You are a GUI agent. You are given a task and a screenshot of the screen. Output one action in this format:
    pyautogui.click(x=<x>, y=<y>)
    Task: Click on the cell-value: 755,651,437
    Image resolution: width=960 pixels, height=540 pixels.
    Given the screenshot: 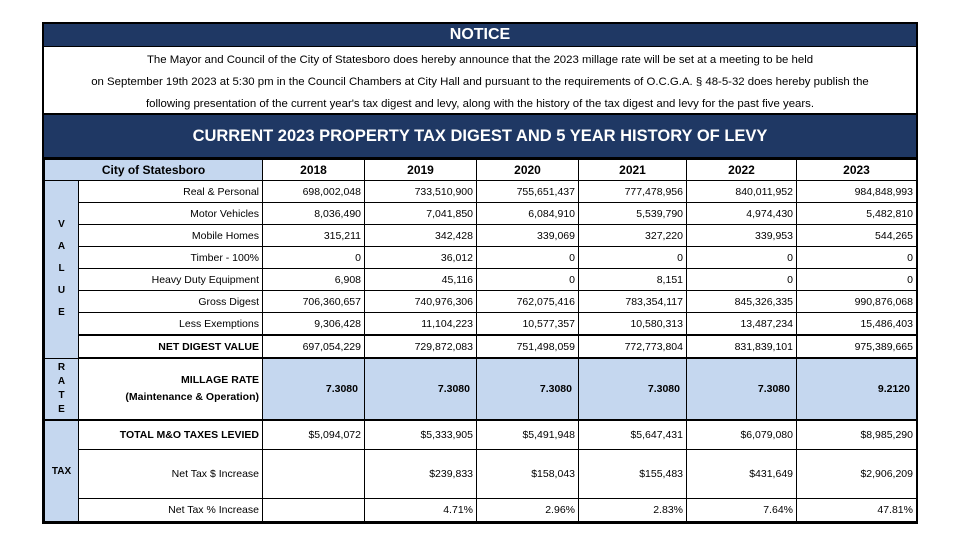 What is the action you would take?
    pyautogui.click(x=527, y=191)
    